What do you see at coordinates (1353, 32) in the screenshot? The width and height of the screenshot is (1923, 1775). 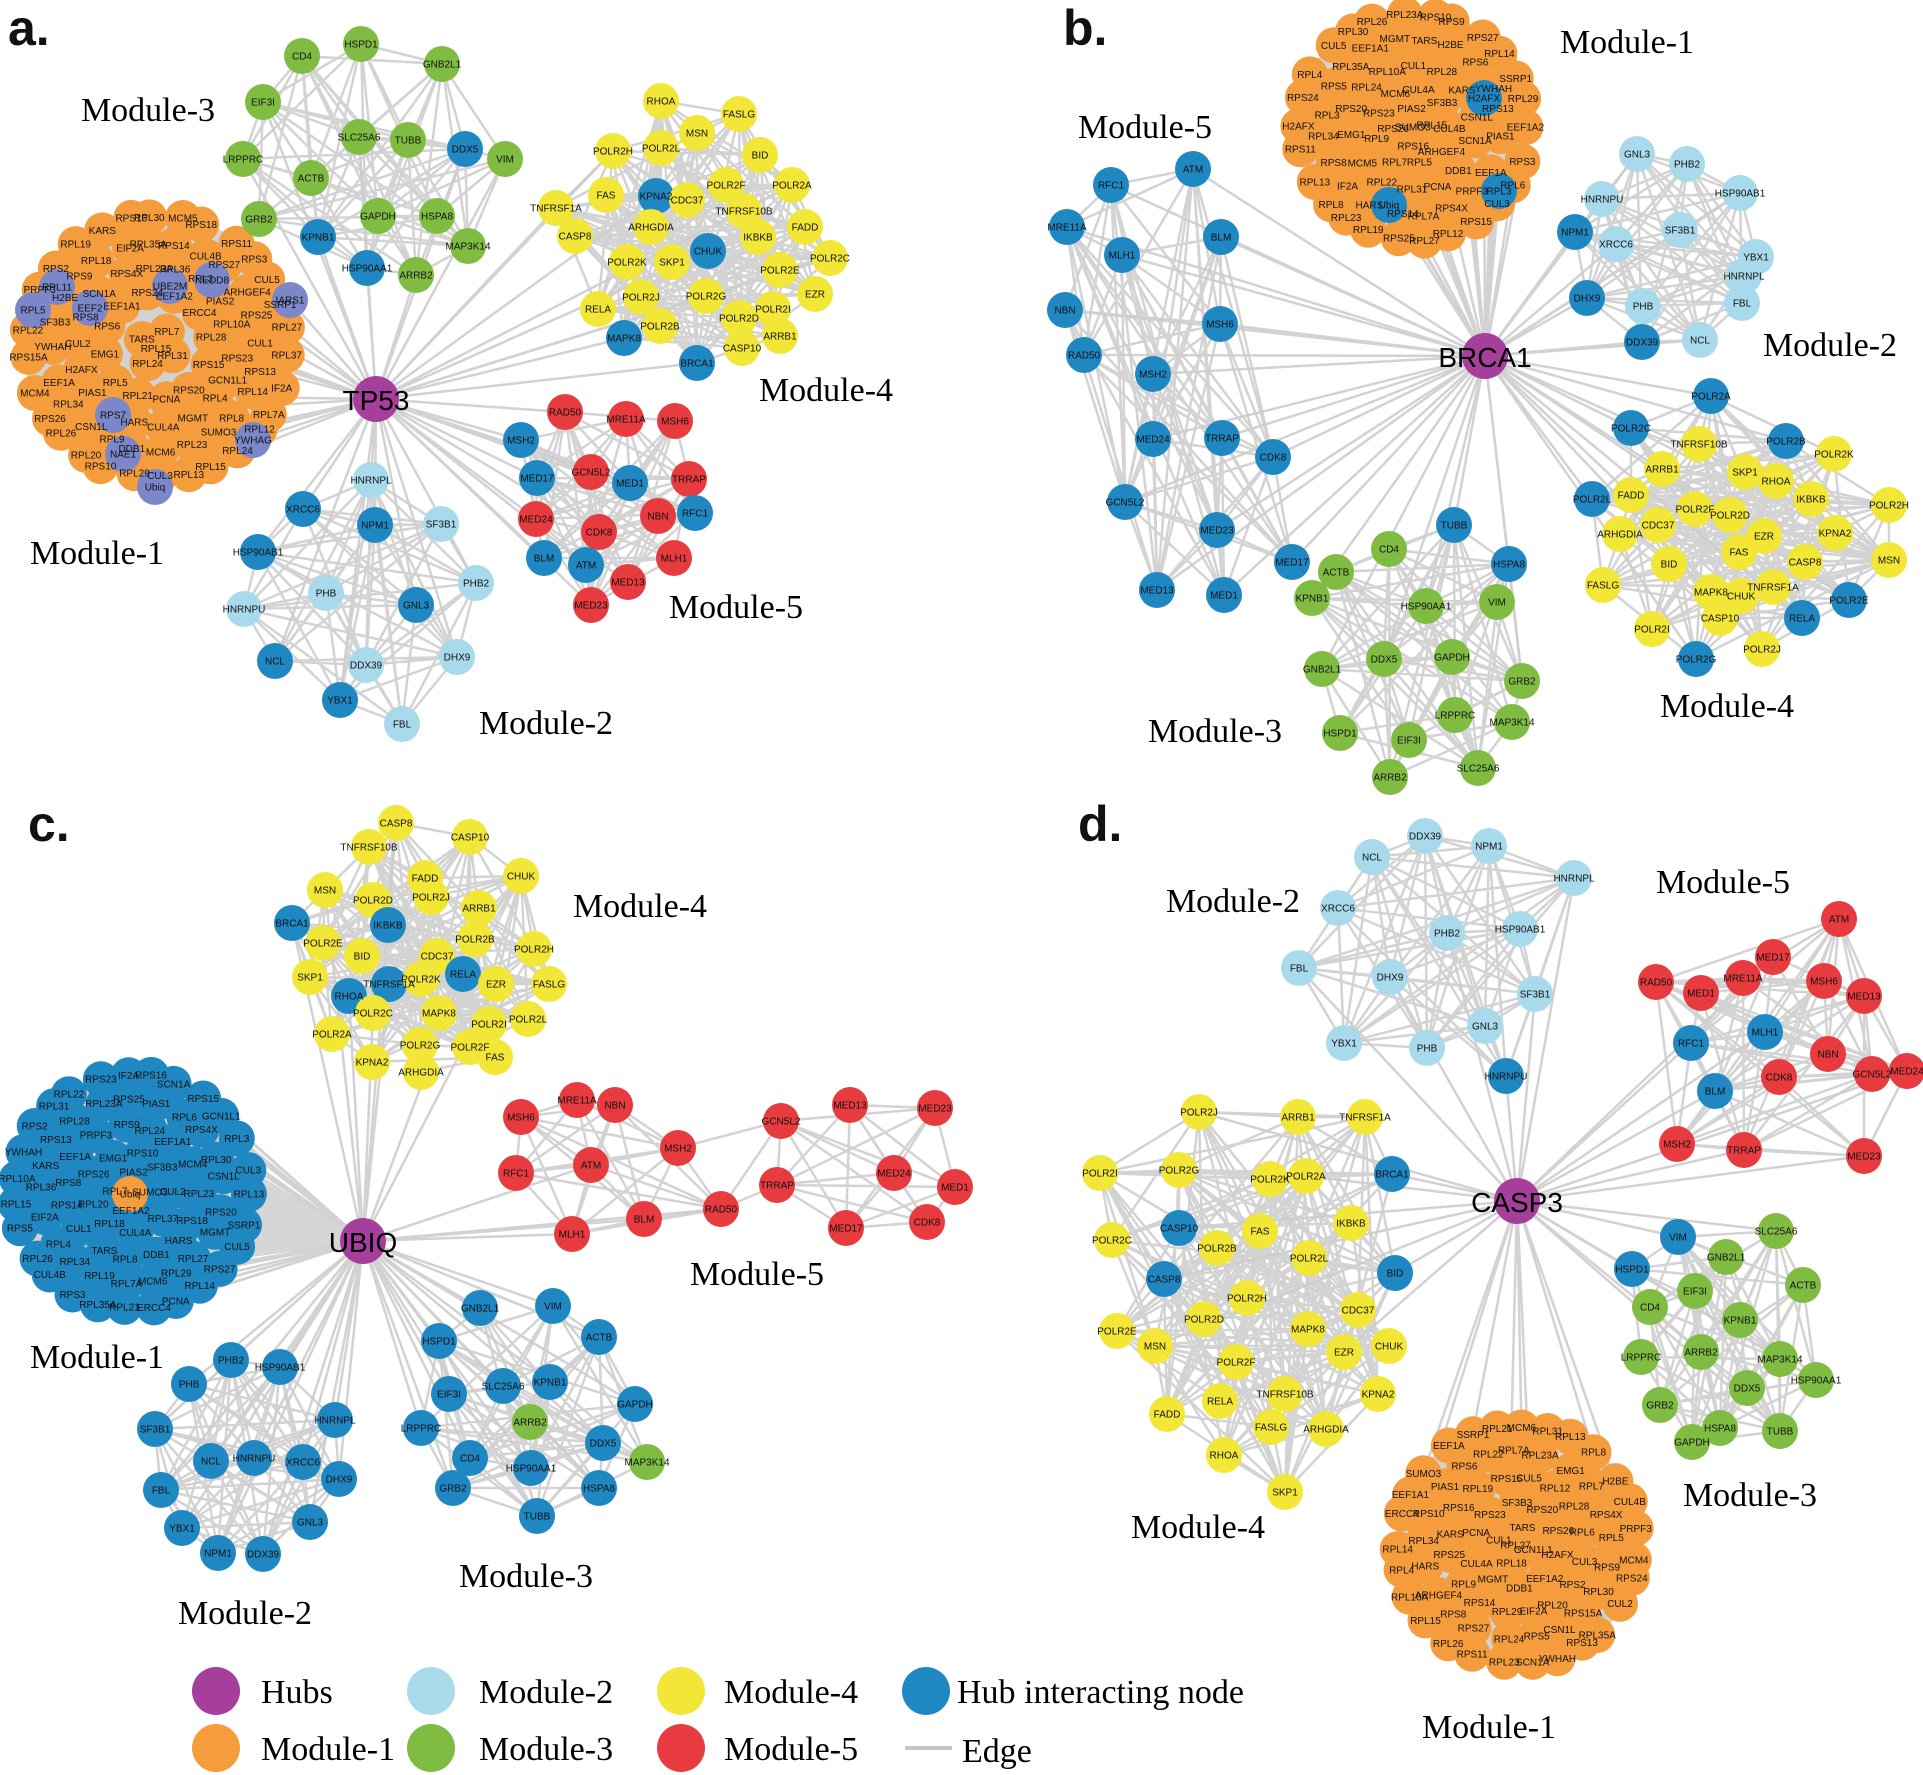 I see `svg-text: RPL30` at bounding box center [1353, 32].